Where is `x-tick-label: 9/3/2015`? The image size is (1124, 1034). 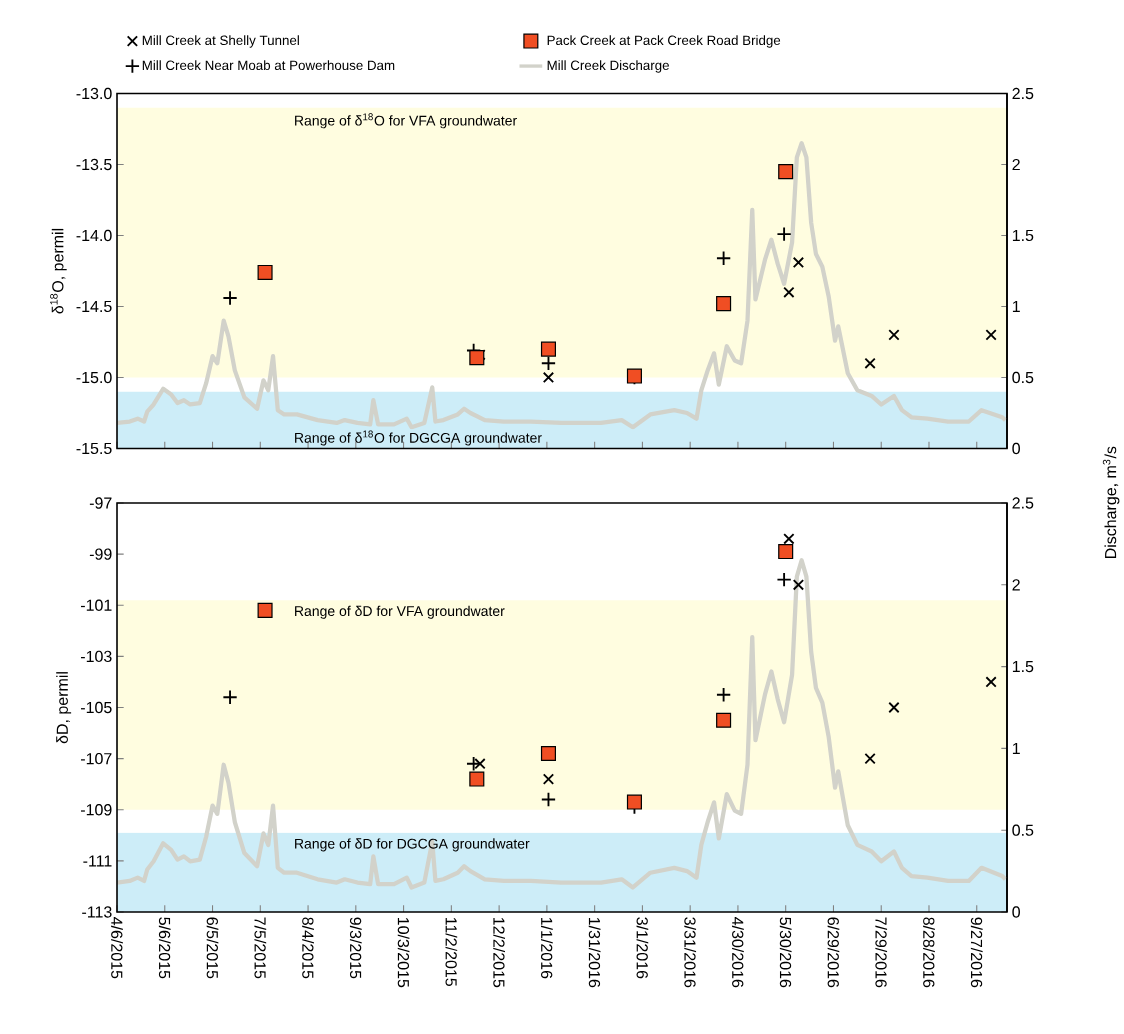 x-tick-label: 9/3/2015 is located at coordinates (355, 948).